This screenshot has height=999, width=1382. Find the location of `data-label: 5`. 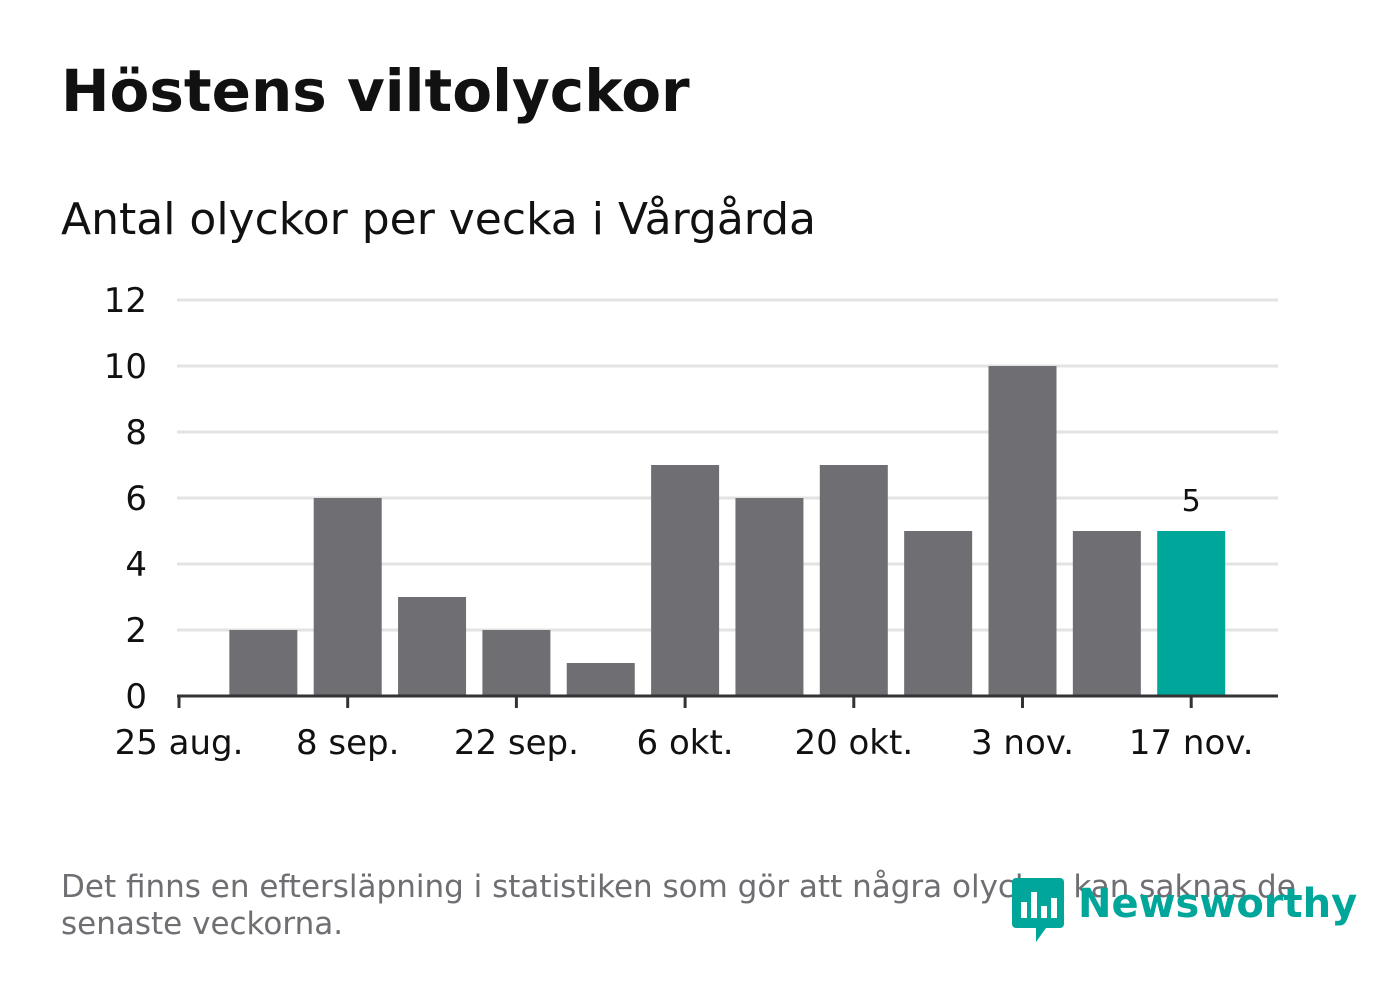

data-label: 5 is located at coordinates (1191, 501).